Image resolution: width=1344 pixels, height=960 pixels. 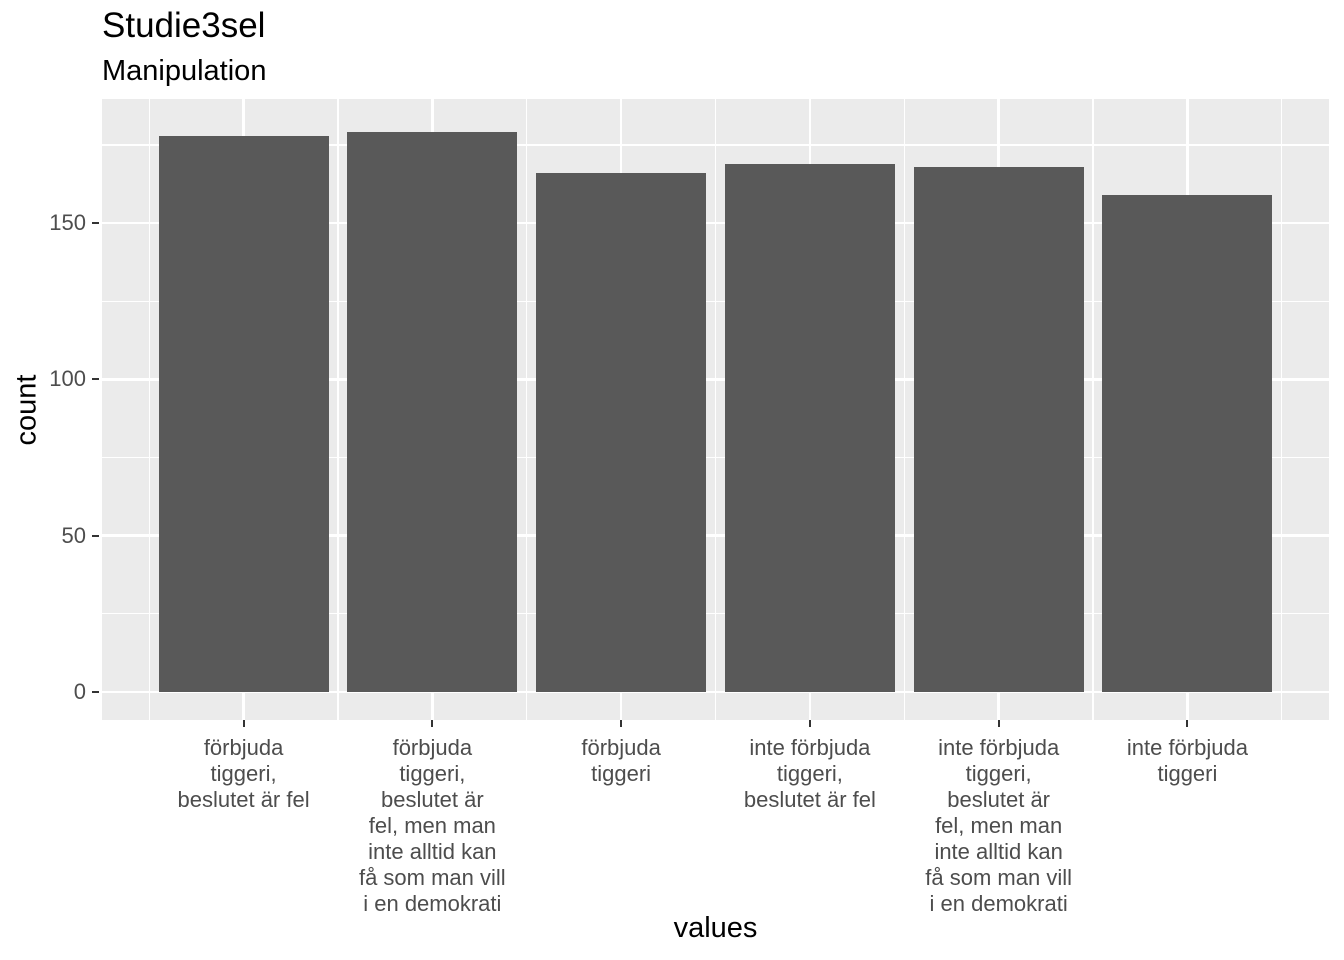 What do you see at coordinates (715, 928) in the screenshot?
I see `x-axis-title: values` at bounding box center [715, 928].